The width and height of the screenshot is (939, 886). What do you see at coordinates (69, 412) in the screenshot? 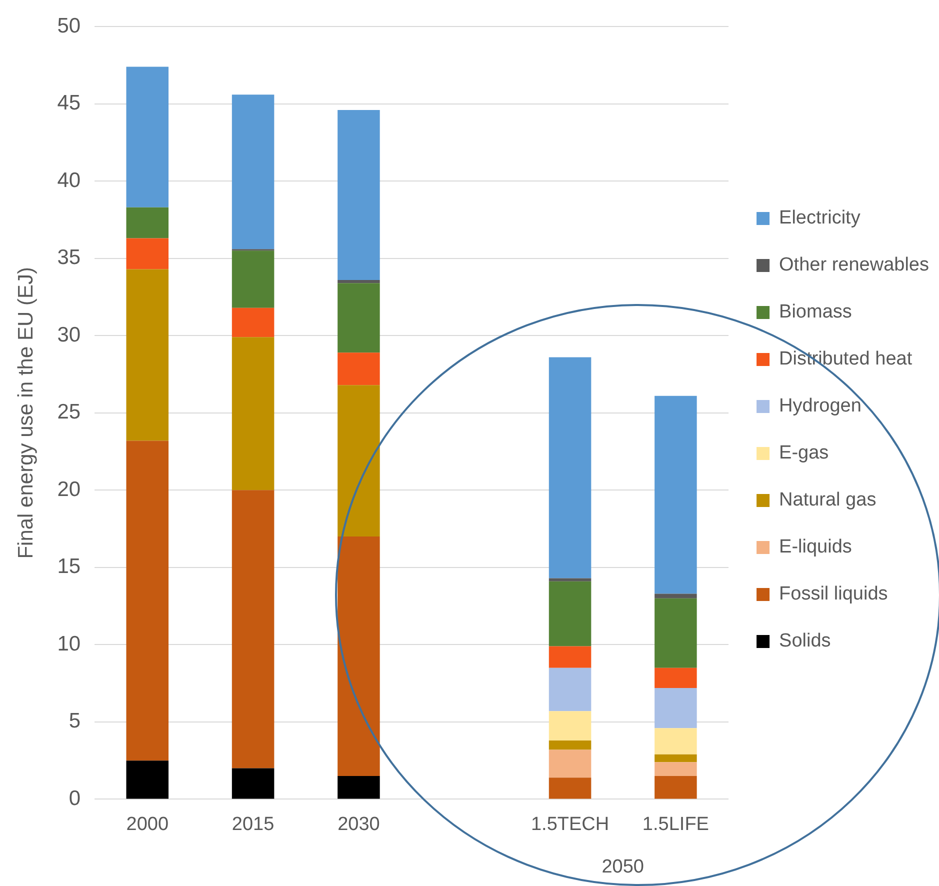
I see `y-tick-label: 25` at bounding box center [69, 412].